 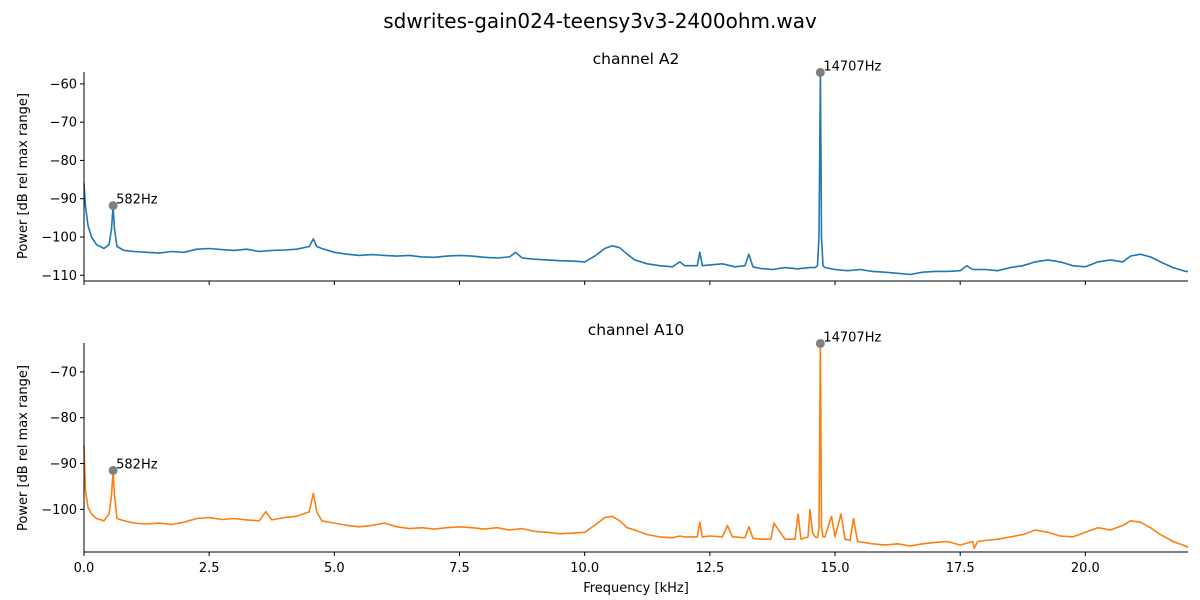 What do you see at coordinates (84, 568) in the screenshot?
I see `x-tick-label: 0.0` at bounding box center [84, 568].